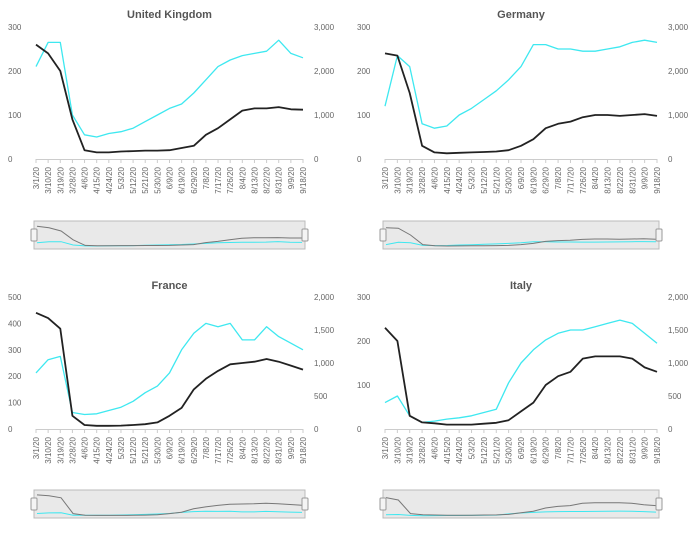  What do you see at coordinates (254, 179) in the screenshot?
I see `x-tick-label: 8/13/20` at bounding box center [254, 179].